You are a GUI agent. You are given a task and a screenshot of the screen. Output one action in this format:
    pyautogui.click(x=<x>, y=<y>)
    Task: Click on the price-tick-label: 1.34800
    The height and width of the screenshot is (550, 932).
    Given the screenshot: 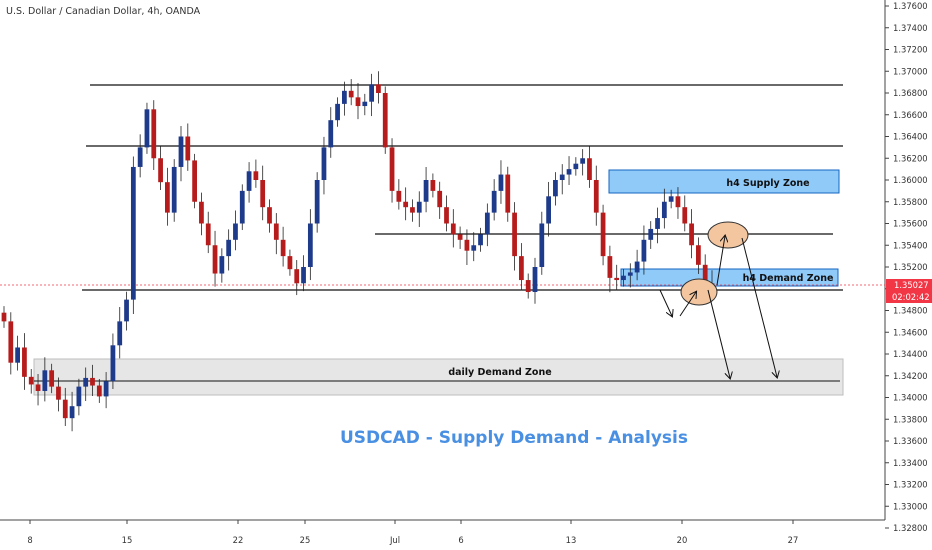 What is the action you would take?
    pyautogui.click(x=910, y=311)
    